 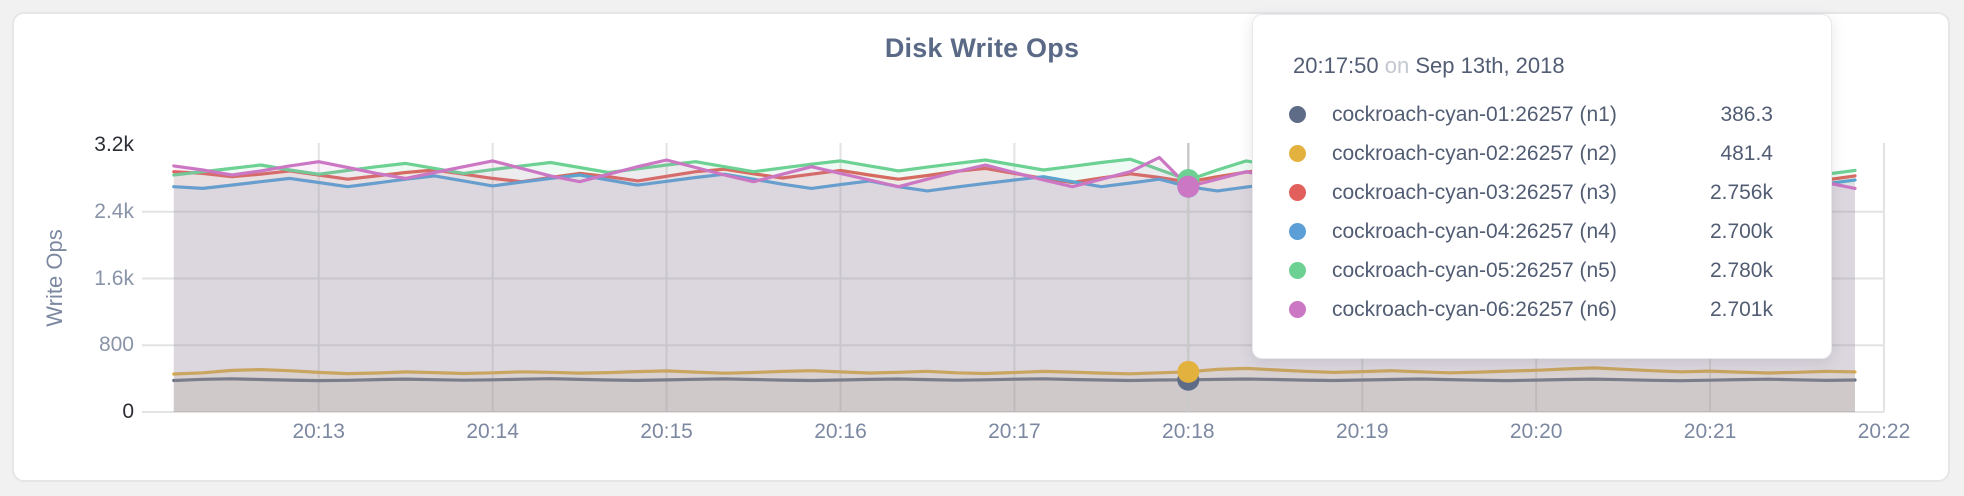 I want to click on tooltip-on-word: on, so click(x=1397, y=65).